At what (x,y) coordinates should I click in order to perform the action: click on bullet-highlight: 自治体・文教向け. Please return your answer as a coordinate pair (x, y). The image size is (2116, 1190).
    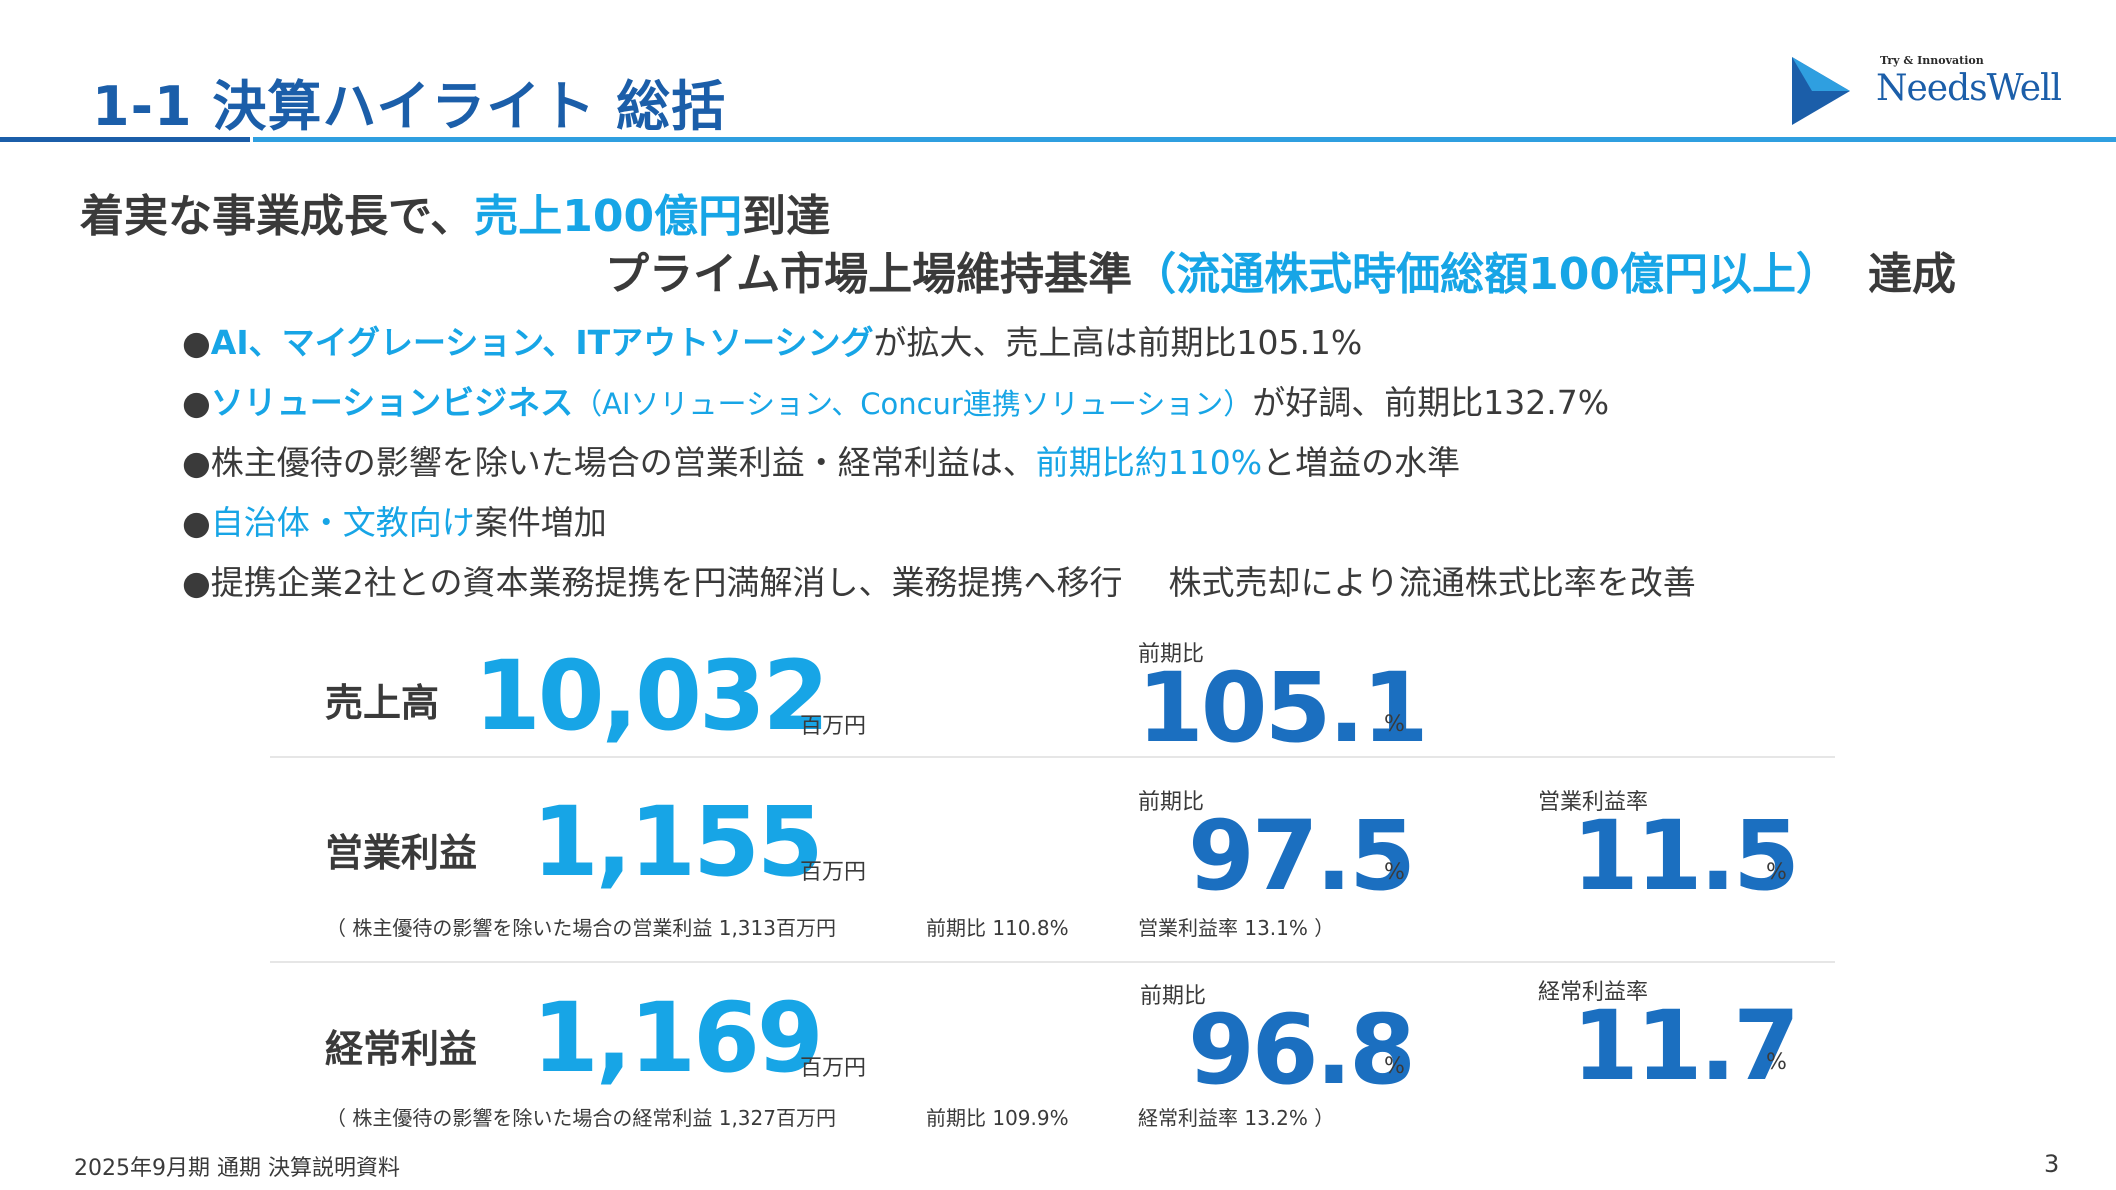
    Looking at the image, I should click on (342, 522).